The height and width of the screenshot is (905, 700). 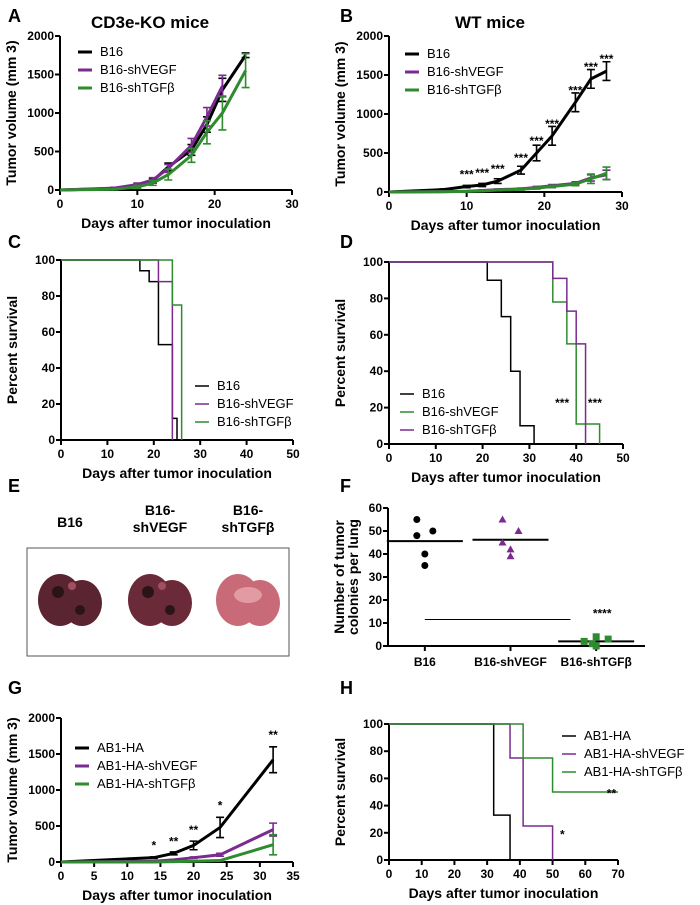 What do you see at coordinates (373, 724) in the screenshot?
I see `y-tick-label: 100` at bounding box center [373, 724].